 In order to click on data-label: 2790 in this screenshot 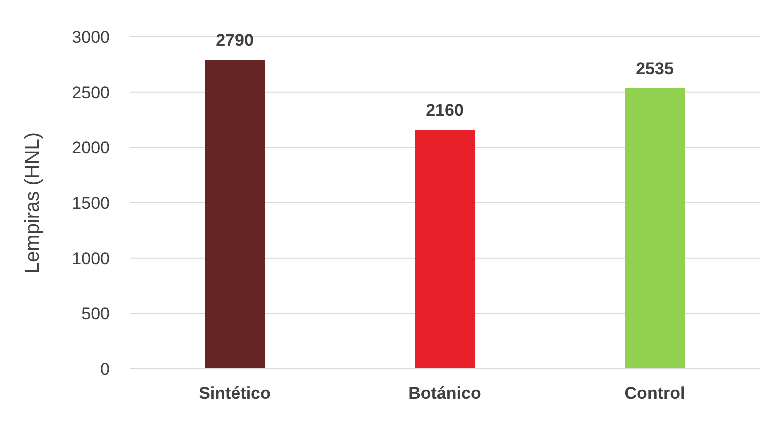, I will do `click(235, 40)`.